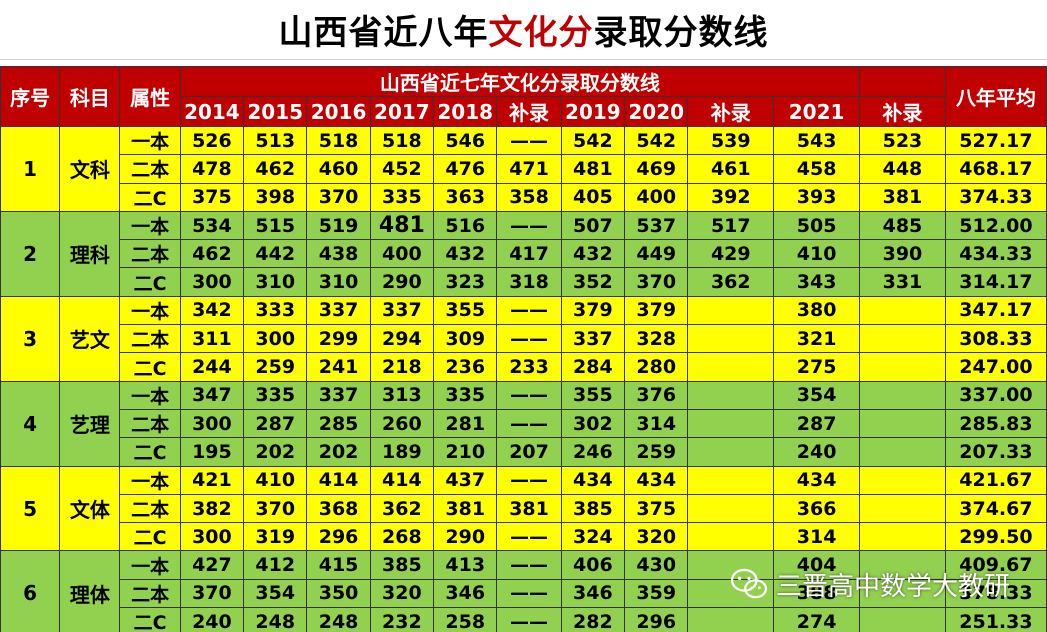 Image resolution: width=1047 pixels, height=632 pixels. I want to click on score-cell: 362, so click(731, 282).